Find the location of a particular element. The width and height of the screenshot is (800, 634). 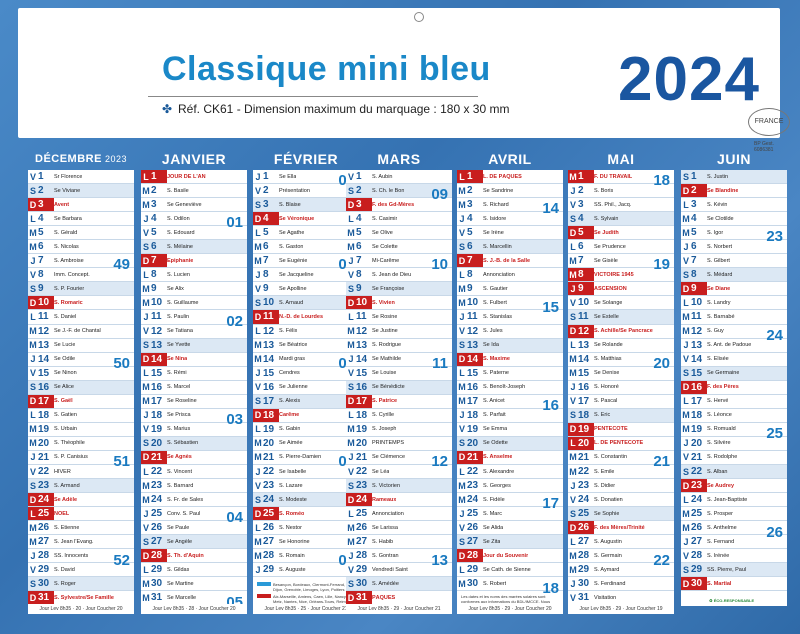

day-number: 17 is located at coordinates (362, 401).